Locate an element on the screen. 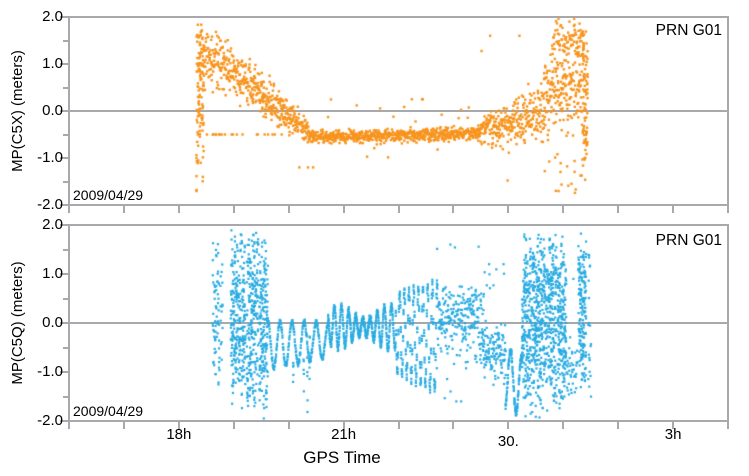 The width and height of the screenshot is (749, 476). x-axis-title: GPS Time is located at coordinates (342, 457).